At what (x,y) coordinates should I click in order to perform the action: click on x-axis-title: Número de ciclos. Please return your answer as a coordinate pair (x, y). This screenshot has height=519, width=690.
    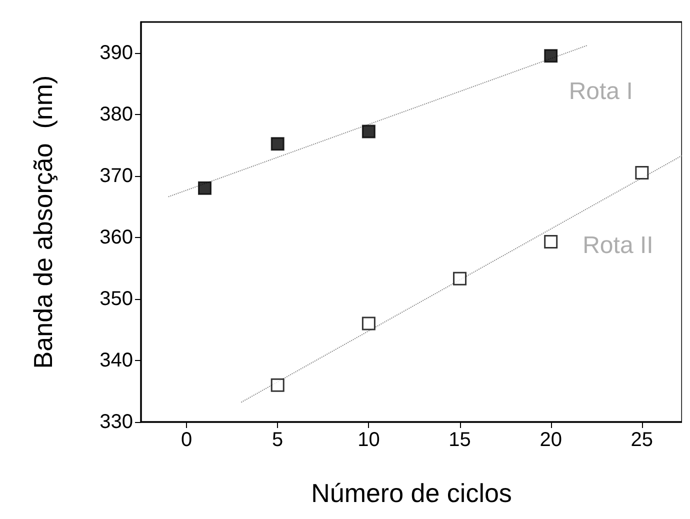
    Looking at the image, I should click on (411, 493).